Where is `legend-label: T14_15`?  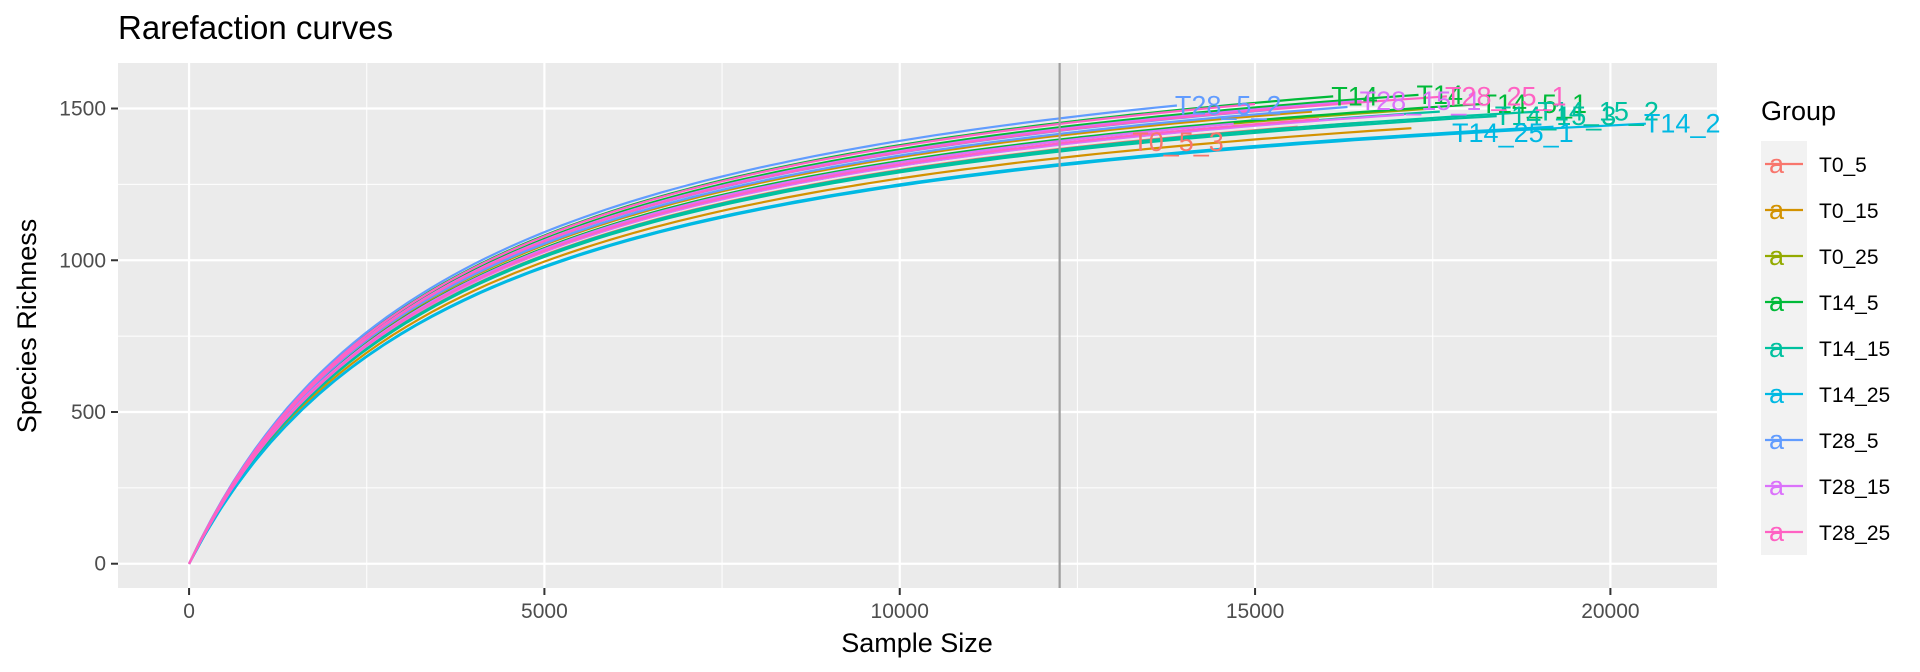 legend-label: T14_15 is located at coordinates (1854, 349).